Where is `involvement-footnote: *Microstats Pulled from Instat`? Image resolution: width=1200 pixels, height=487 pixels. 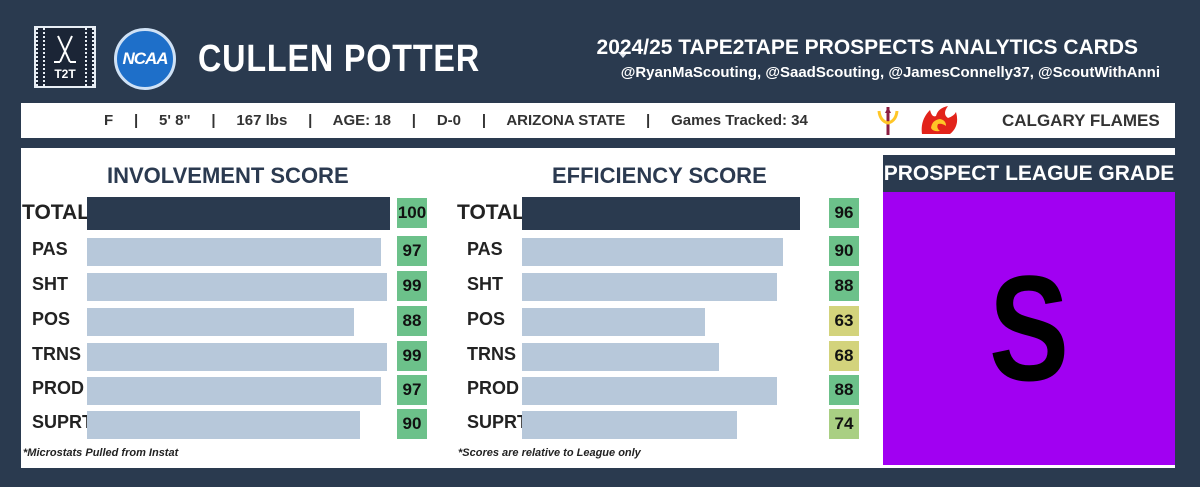
involvement-footnote: *Microstats Pulled from Instat is located at coordinates (101, 453).